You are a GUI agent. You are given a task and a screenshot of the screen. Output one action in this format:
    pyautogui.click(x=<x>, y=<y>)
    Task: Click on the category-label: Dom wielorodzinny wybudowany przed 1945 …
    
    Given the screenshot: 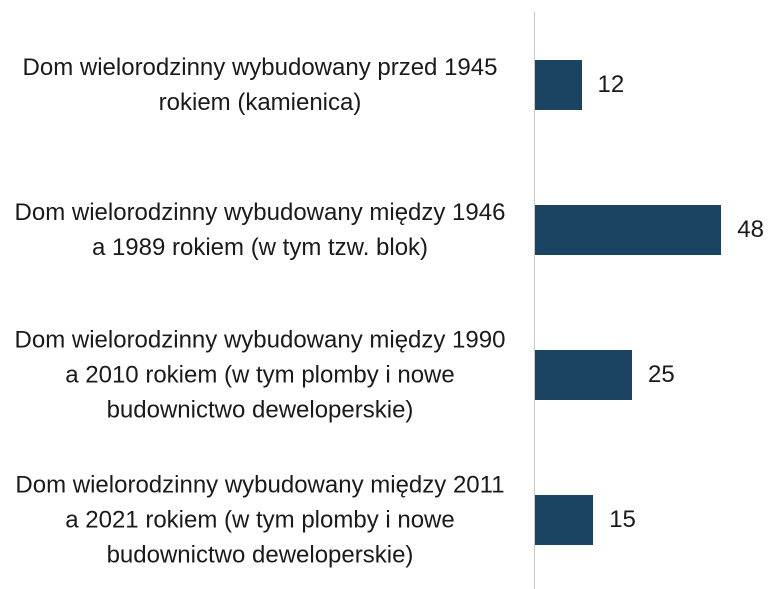 What is the action you would take?
    pyautogui.click(x=260, y=84)
    